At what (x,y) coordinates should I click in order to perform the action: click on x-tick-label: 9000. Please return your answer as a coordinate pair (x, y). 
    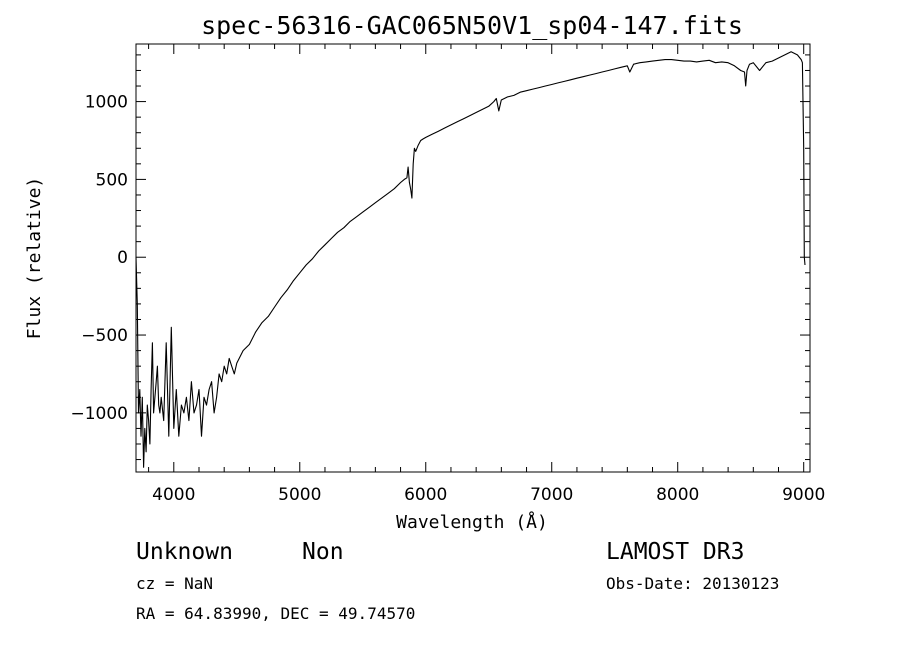
    Looking at the image, I should click on (803, 495).